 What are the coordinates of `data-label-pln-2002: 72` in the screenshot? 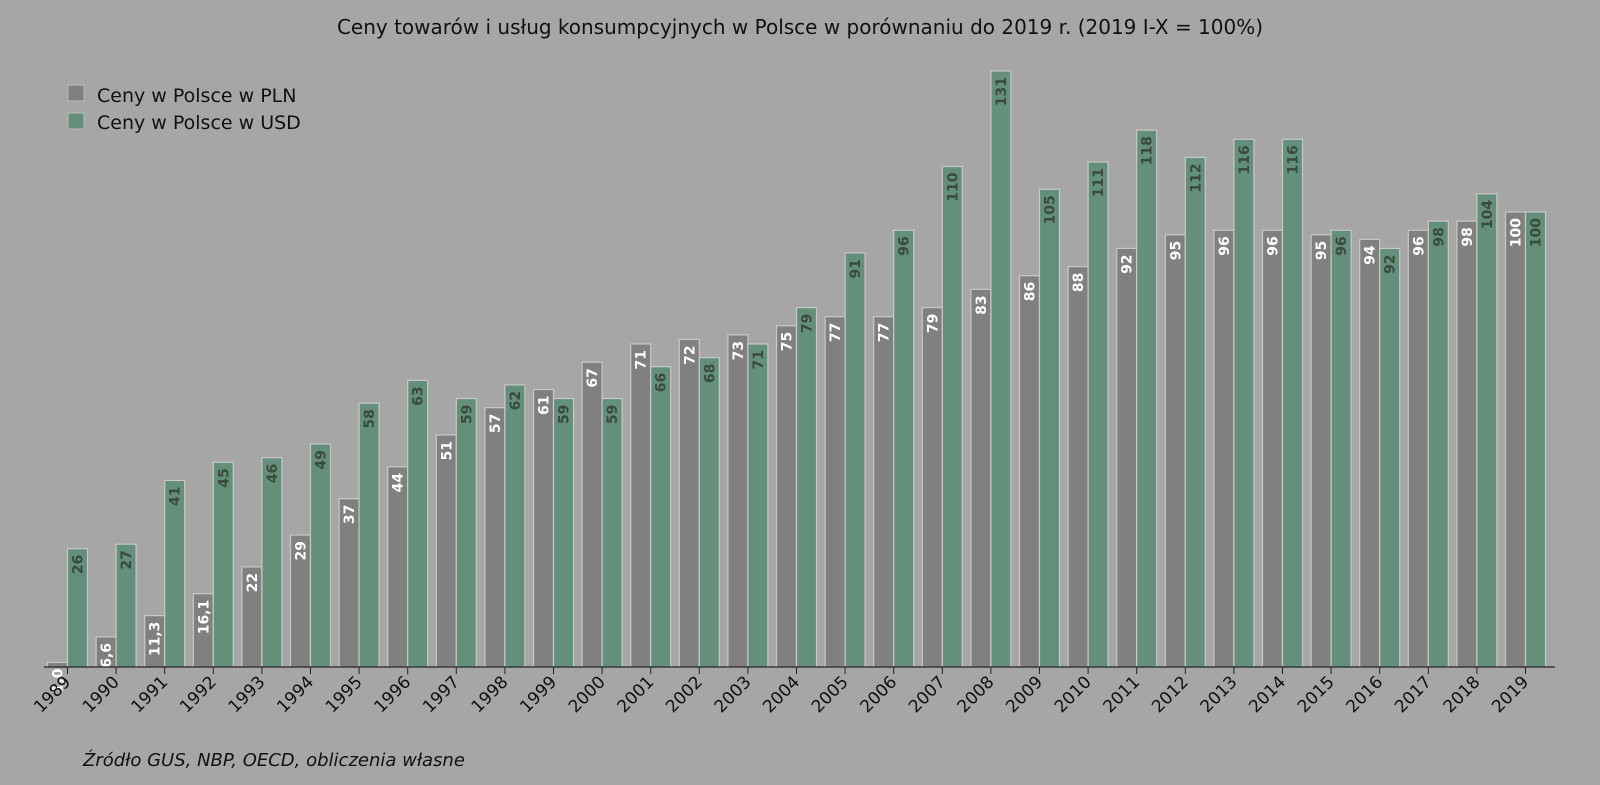 It's located at (690, 354).